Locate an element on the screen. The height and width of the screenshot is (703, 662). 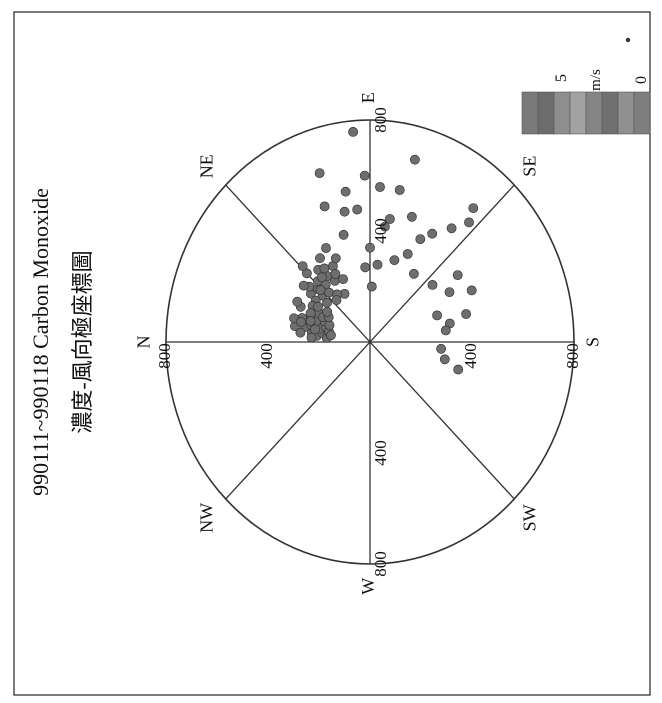
chart-subtitle: 濃度-風向極座標圖 is located at coordinates (82, 341).